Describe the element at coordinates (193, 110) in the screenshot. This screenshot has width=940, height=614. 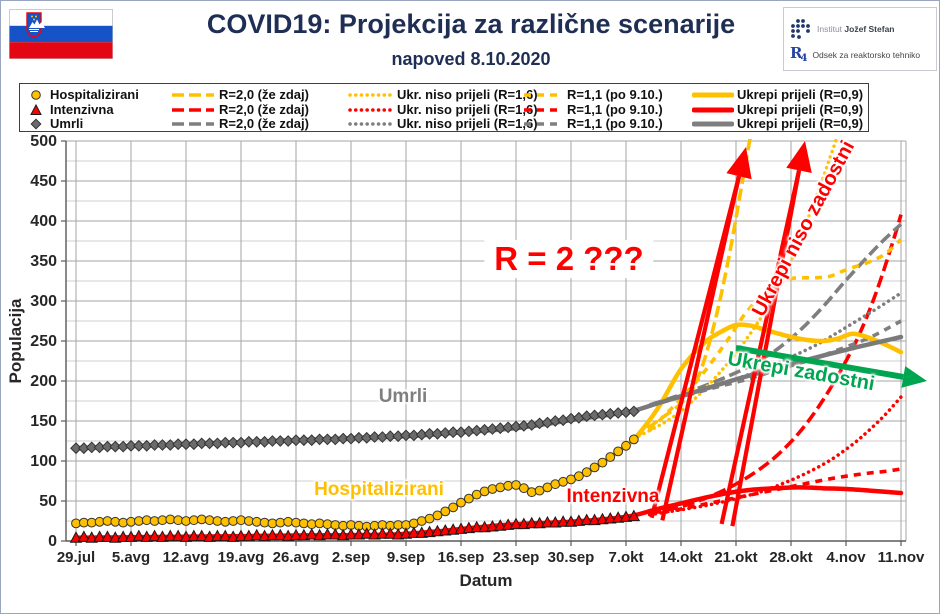
I see `legend-swatch-dash20` at that location.